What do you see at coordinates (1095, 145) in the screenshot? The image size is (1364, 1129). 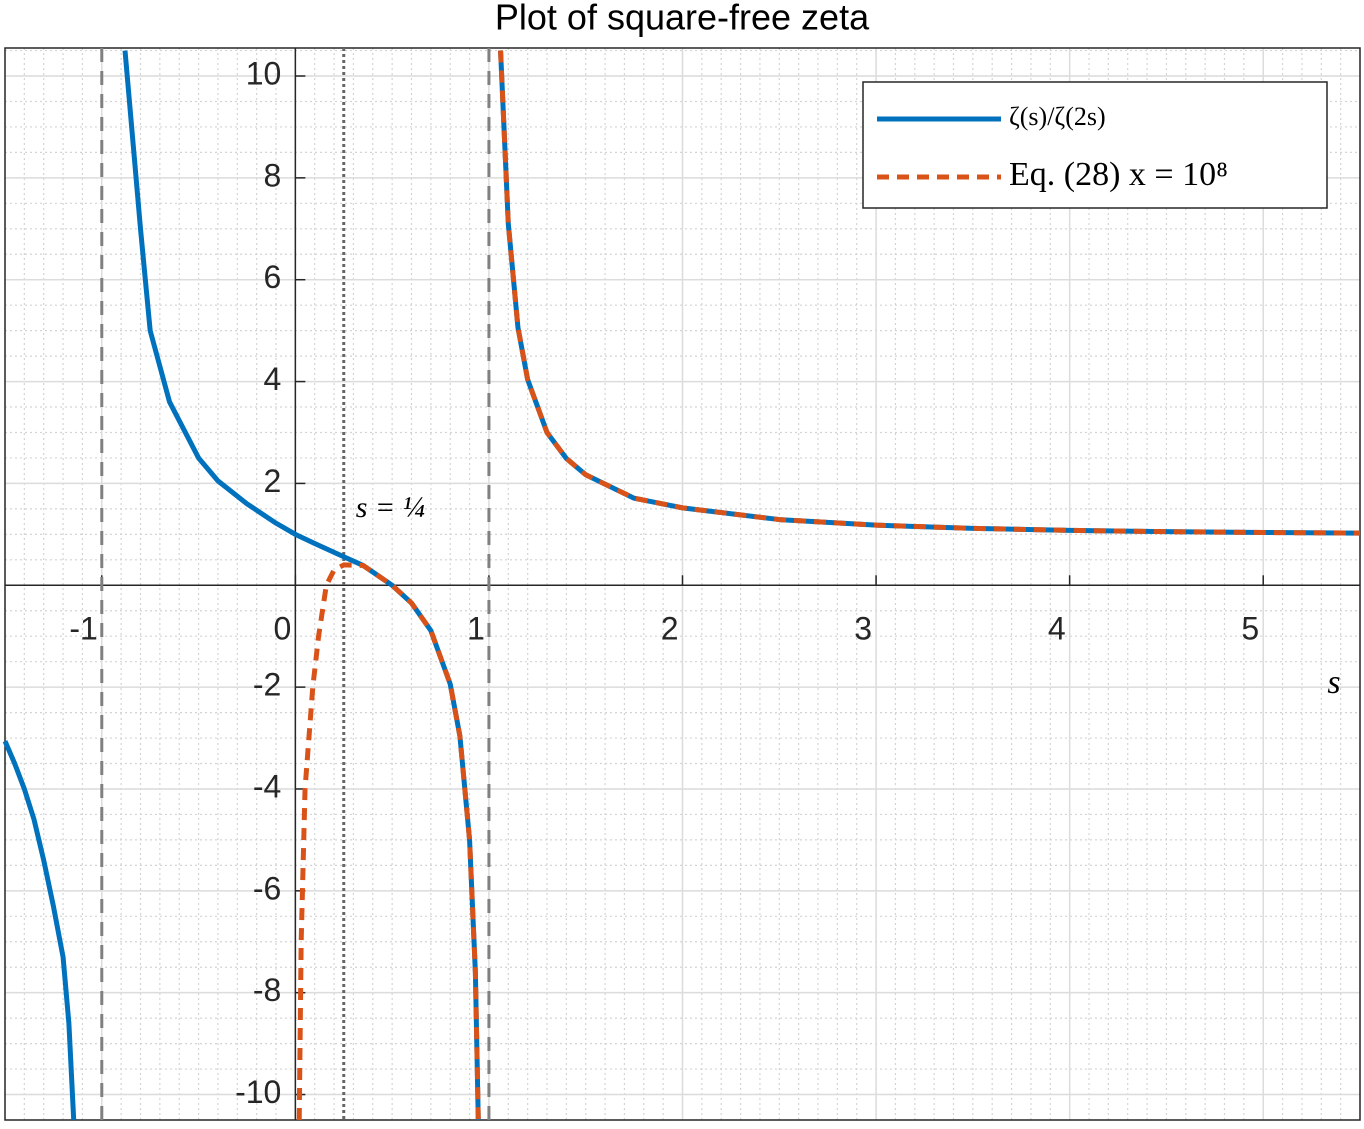 I see `legend-box` at bounding box center [1095, 145].